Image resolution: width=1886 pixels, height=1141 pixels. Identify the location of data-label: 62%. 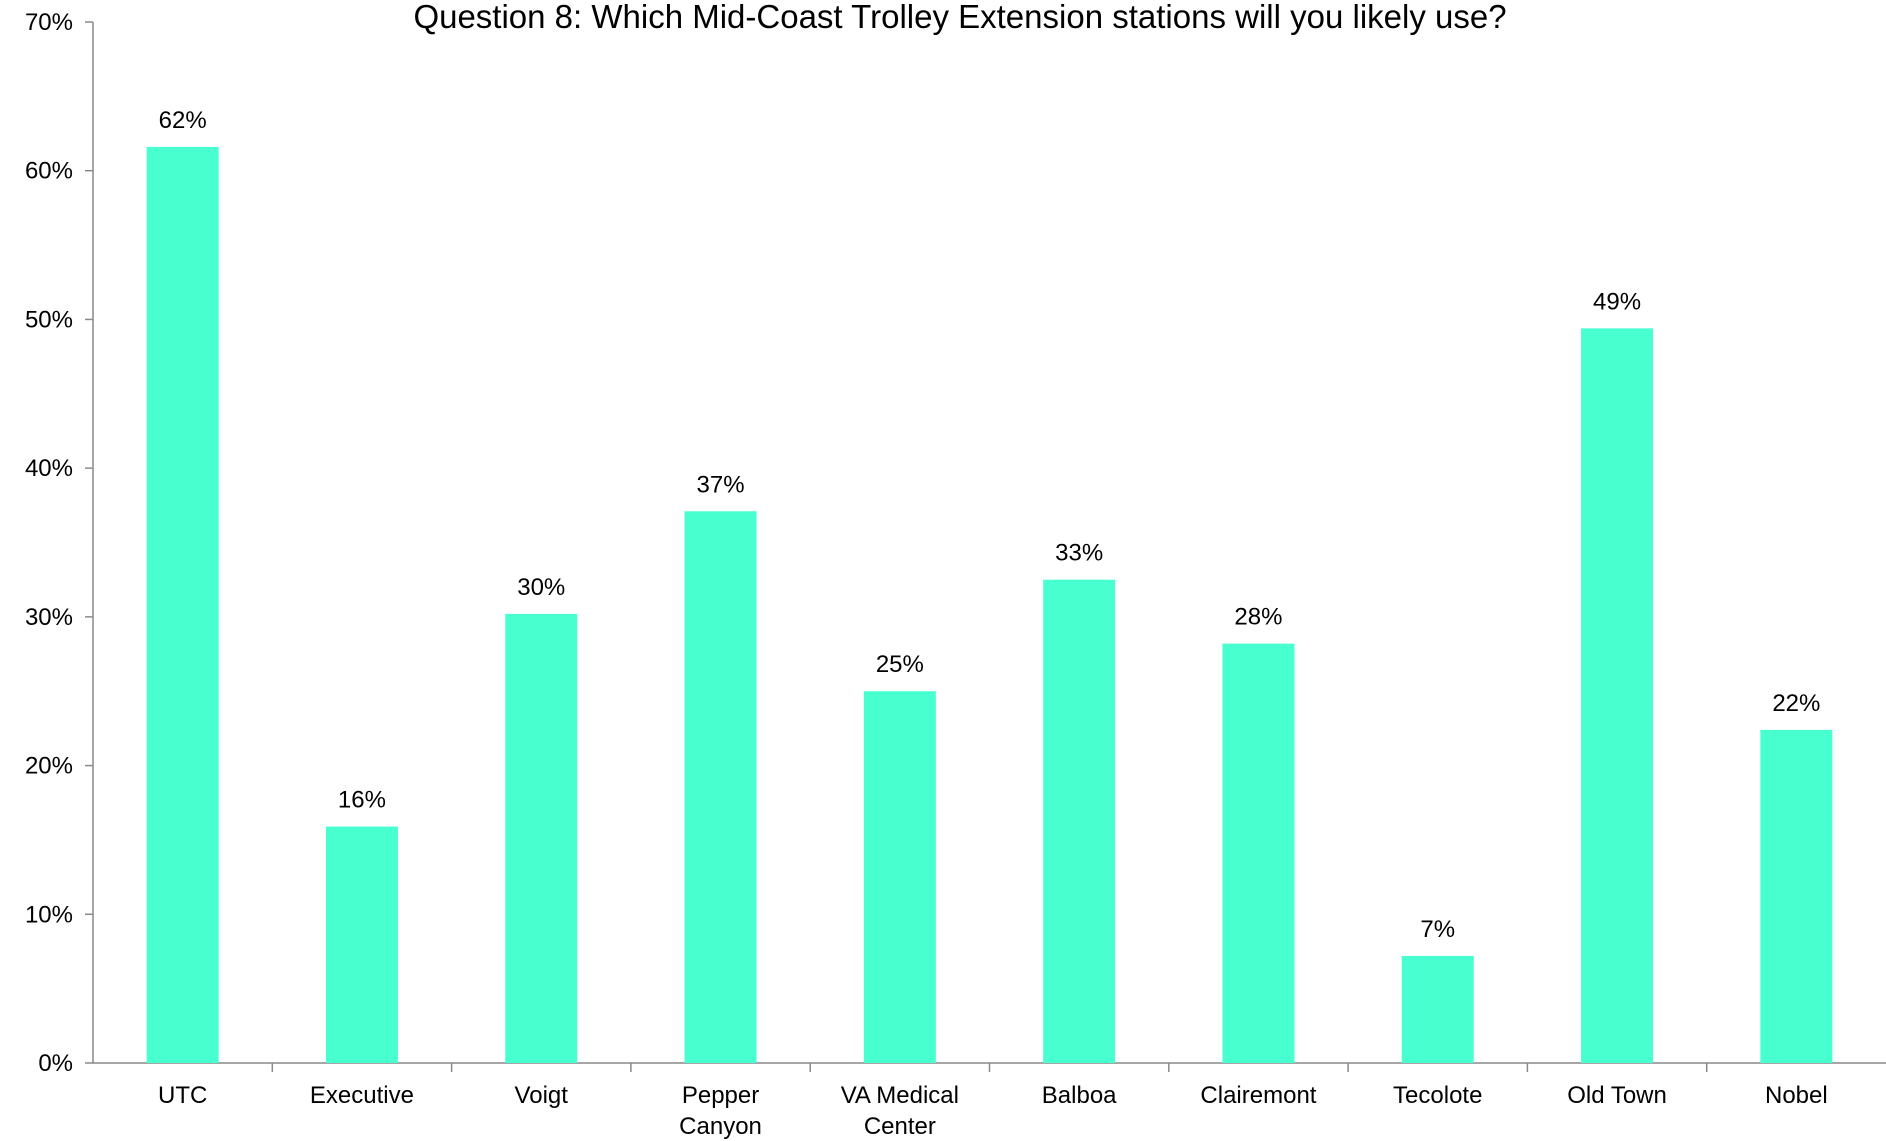
(183, 120).